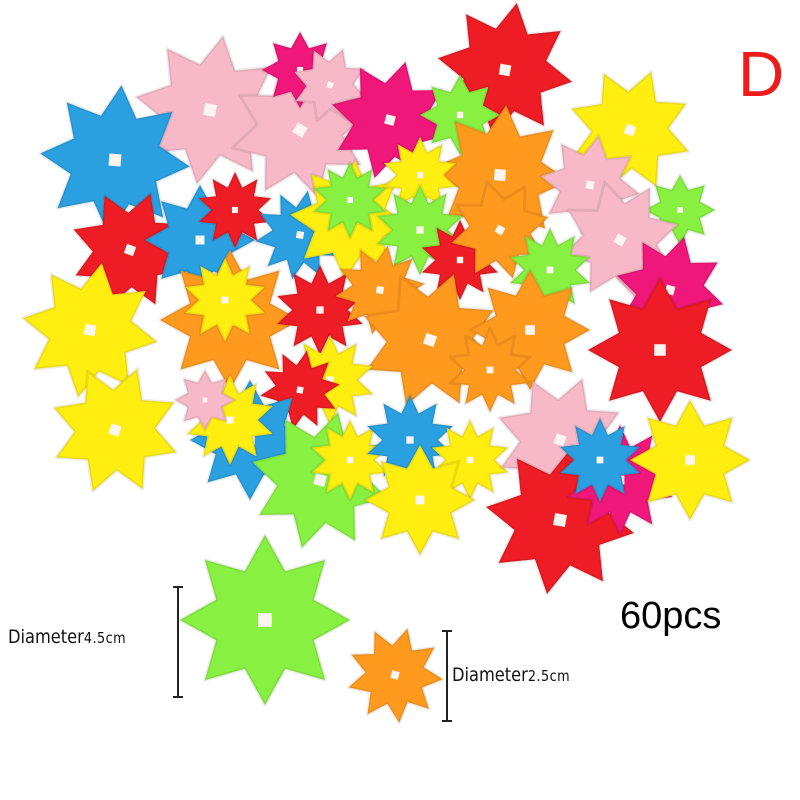 The image size is (800, 800). Describe the element at coordinates (671, 616) in the screenshot. I see `quantity-label: 60pcs` at that location.